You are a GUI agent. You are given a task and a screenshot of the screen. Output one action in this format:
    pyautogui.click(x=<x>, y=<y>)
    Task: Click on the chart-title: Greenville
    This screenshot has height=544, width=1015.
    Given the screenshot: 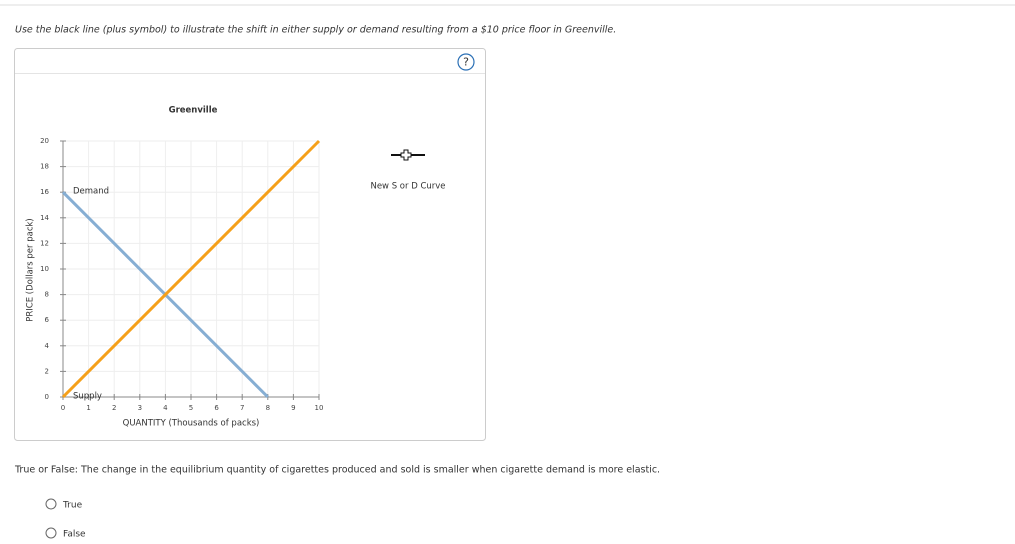 What is the action you would take?
    pyautogui.click(x=193, y=111)
    